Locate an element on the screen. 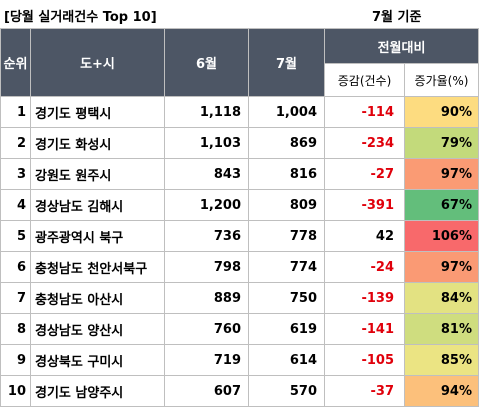 The image size is (479, 417). header-rate: 증가율(%) is located at coordinates (441, 80).